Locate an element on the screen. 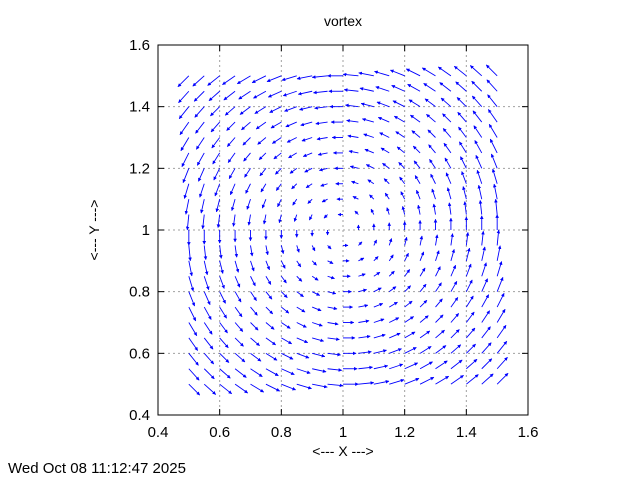  y-tick-label: 1.4 is located at coordinates (139, 107).